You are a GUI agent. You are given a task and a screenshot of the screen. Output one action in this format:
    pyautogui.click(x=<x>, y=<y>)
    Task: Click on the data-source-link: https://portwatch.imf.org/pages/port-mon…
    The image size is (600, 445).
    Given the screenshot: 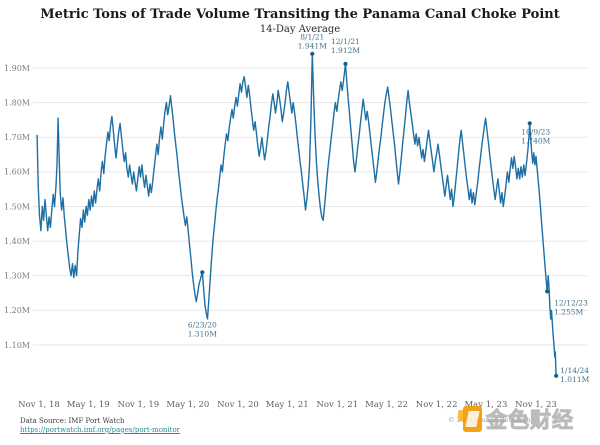 What is the action you would take?
    pyautogui.click(x=100, y=430)
    